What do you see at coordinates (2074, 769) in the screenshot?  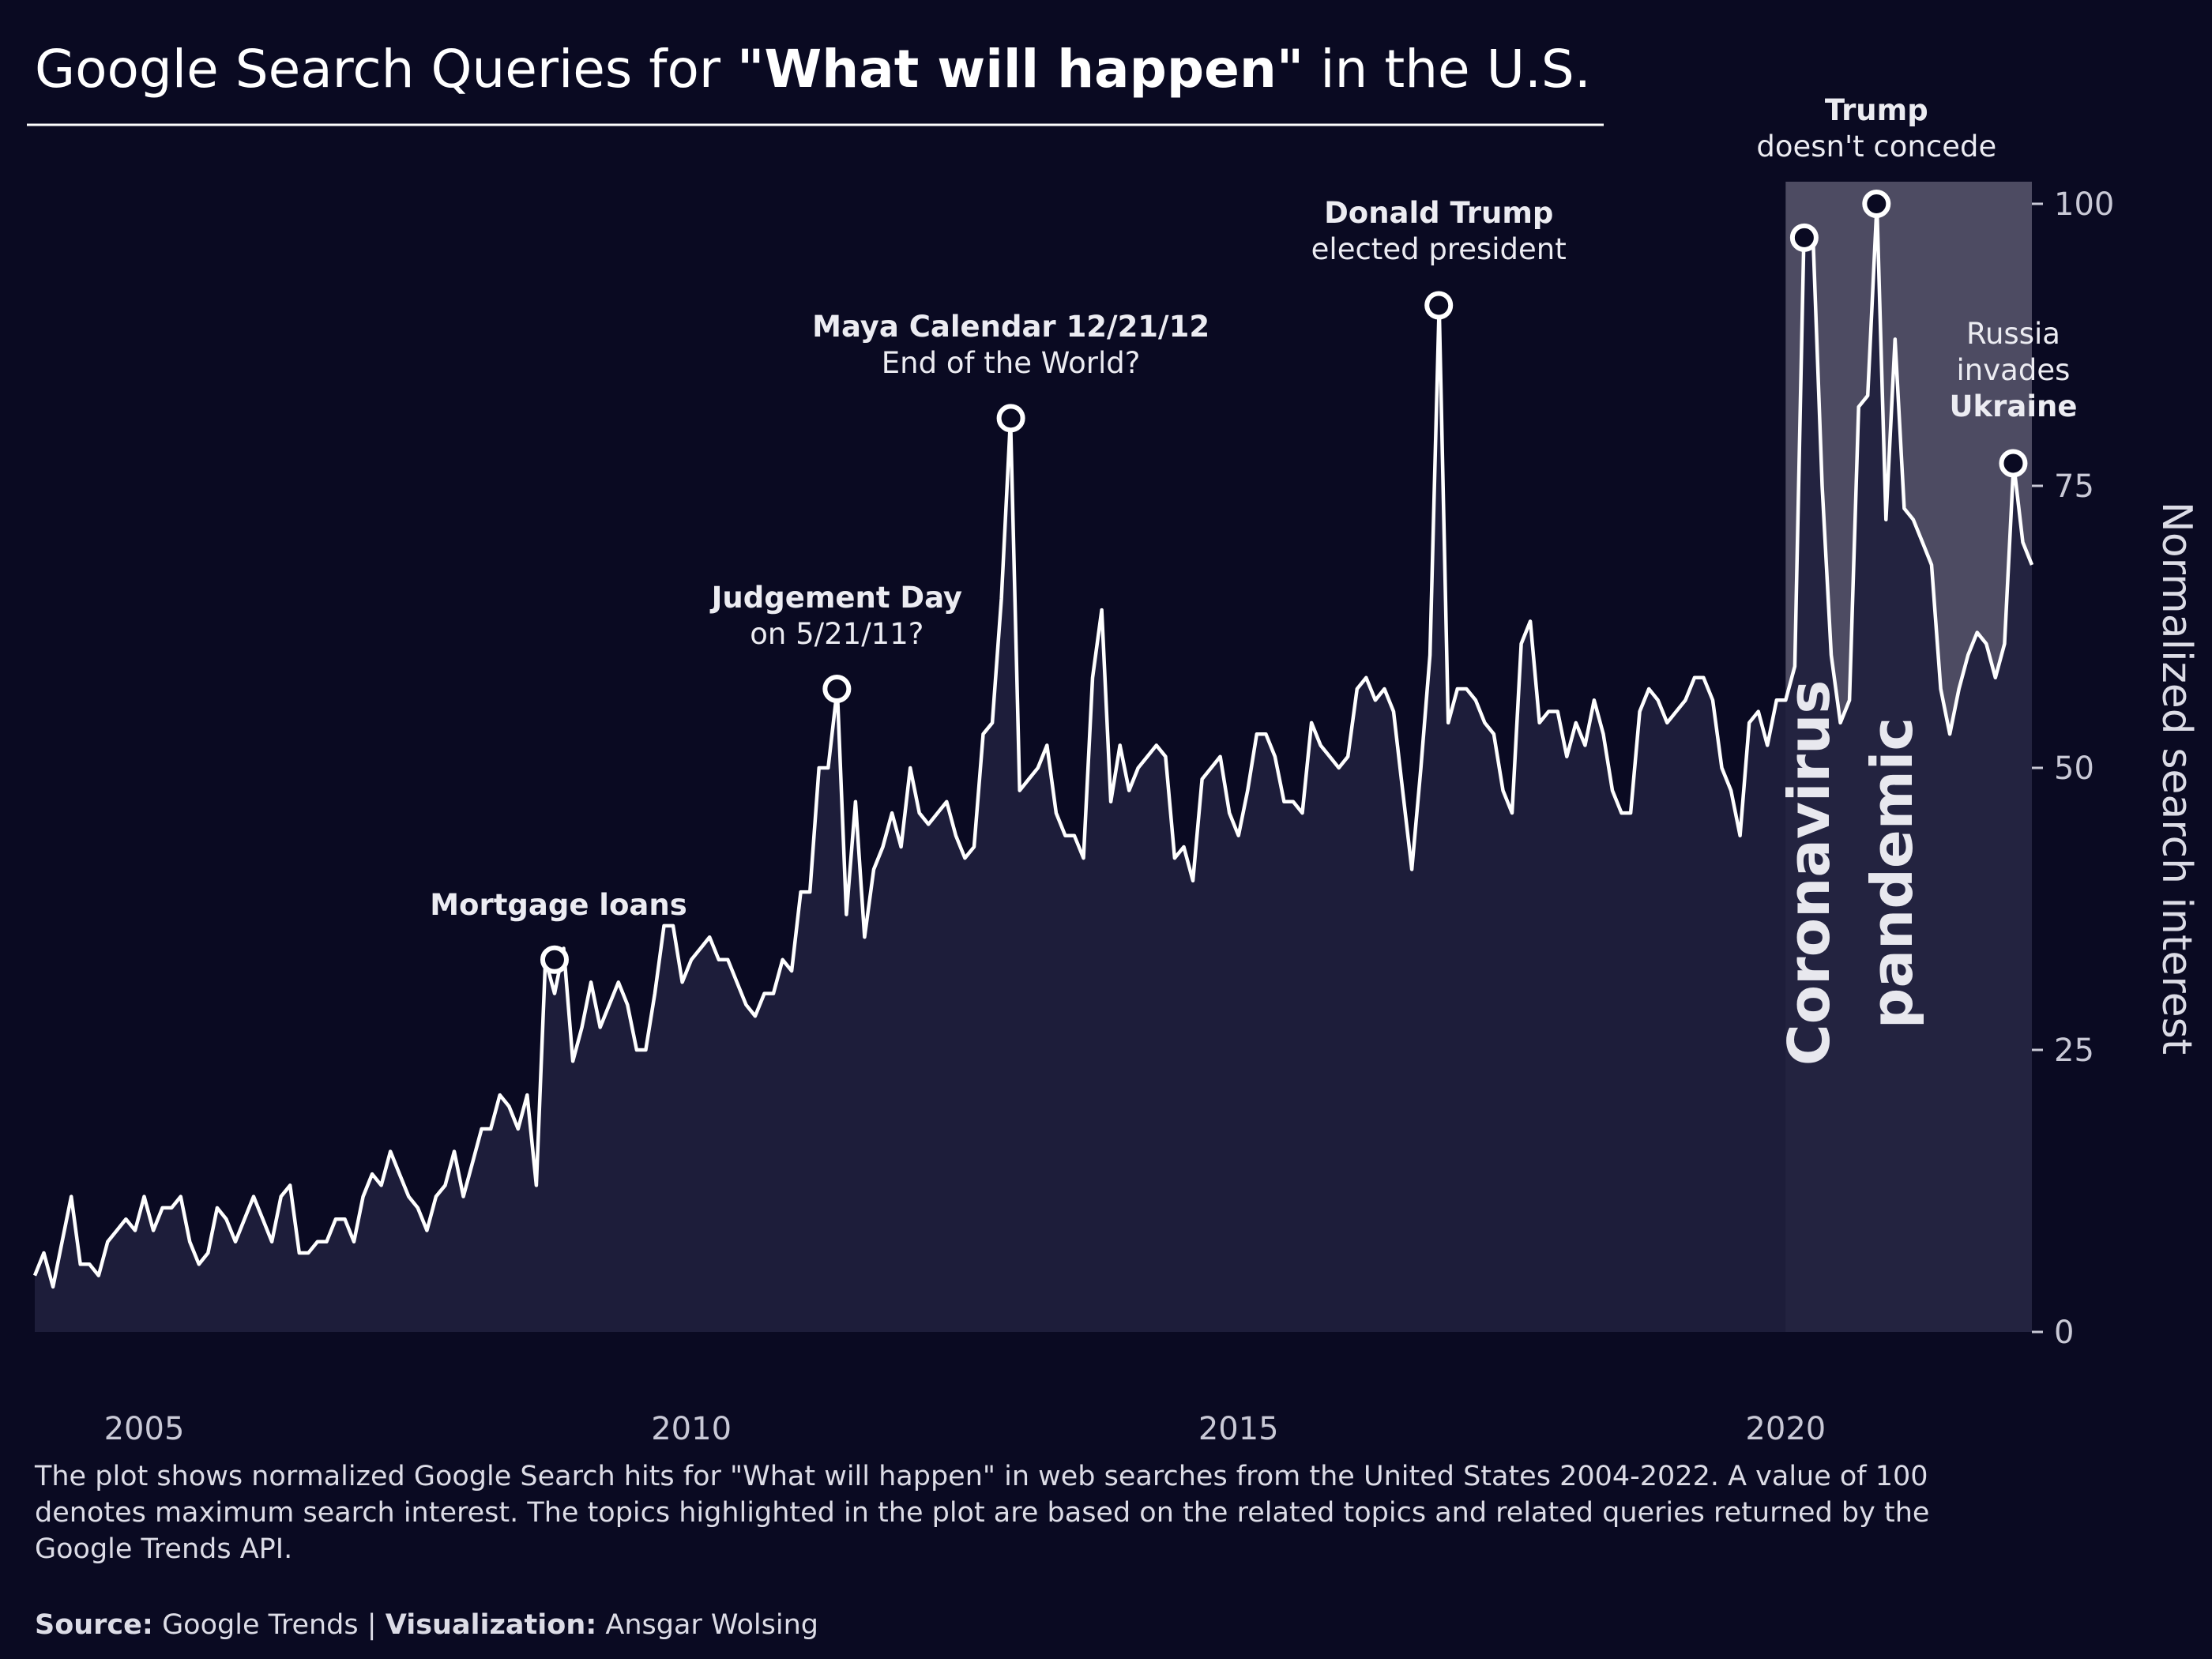 I see `y-tick-label: 50` at bounding box center [2074, 769].